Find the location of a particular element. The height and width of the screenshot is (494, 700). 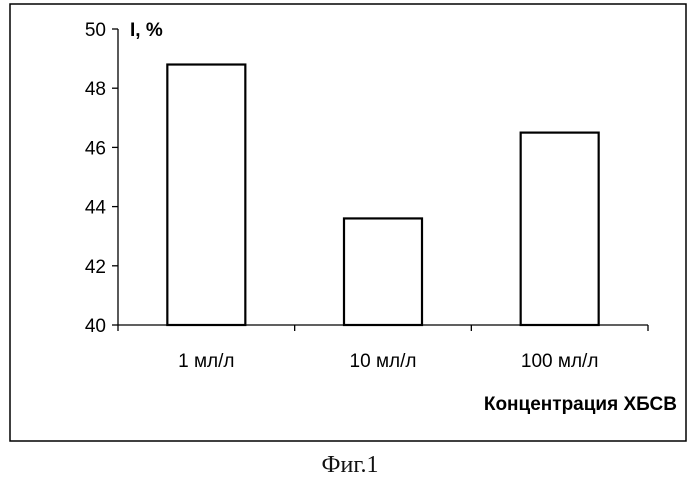

y-tick-label: 46 is located at coordinates (95, 148).